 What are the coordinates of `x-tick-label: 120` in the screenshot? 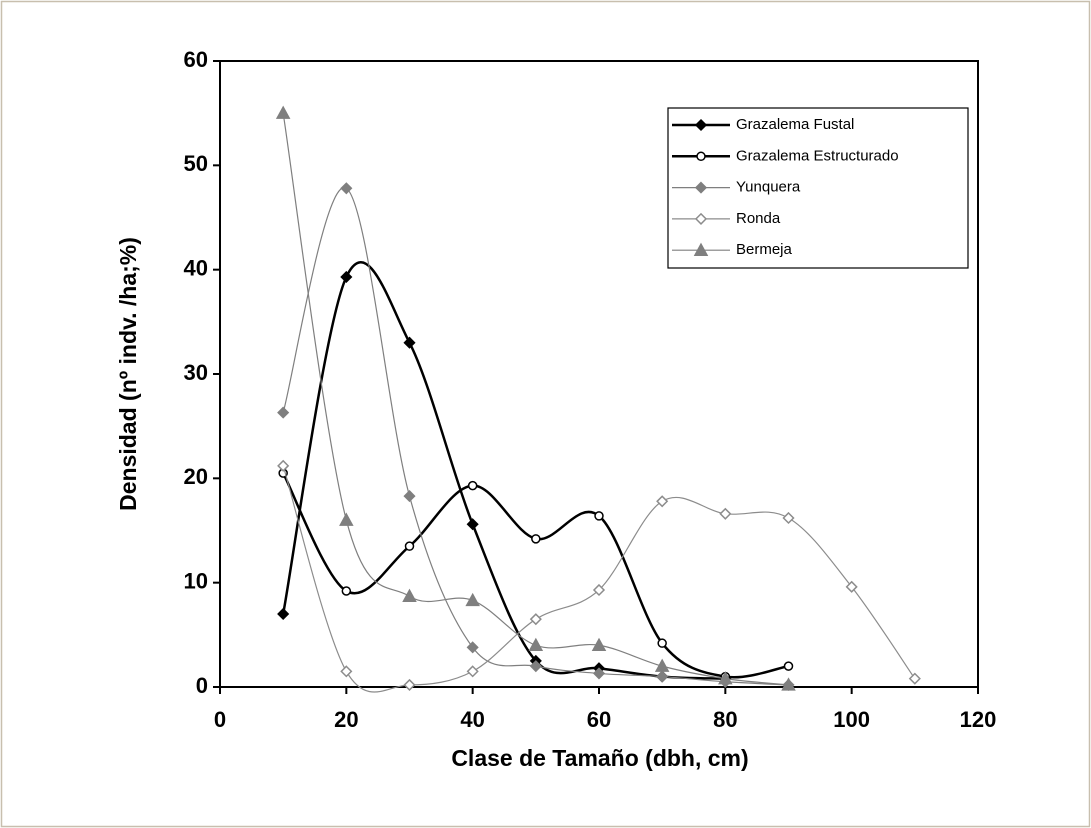 It's located at (978, 719).